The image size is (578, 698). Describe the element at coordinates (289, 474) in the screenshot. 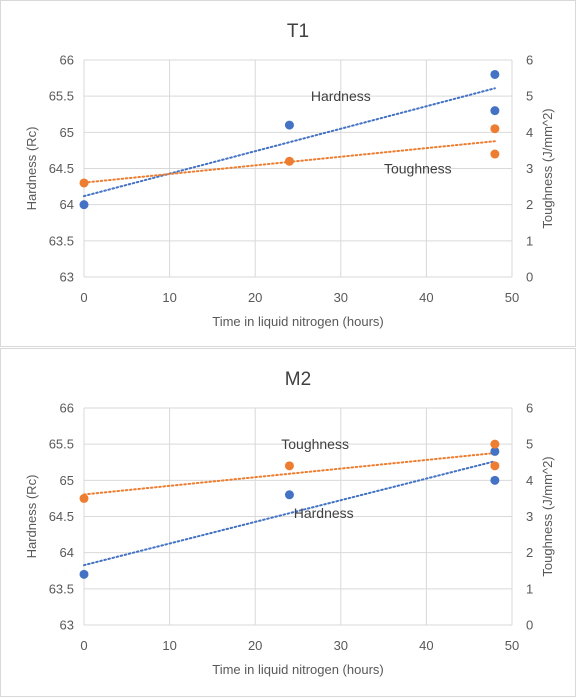

I see `toughness-trendline` at that location.